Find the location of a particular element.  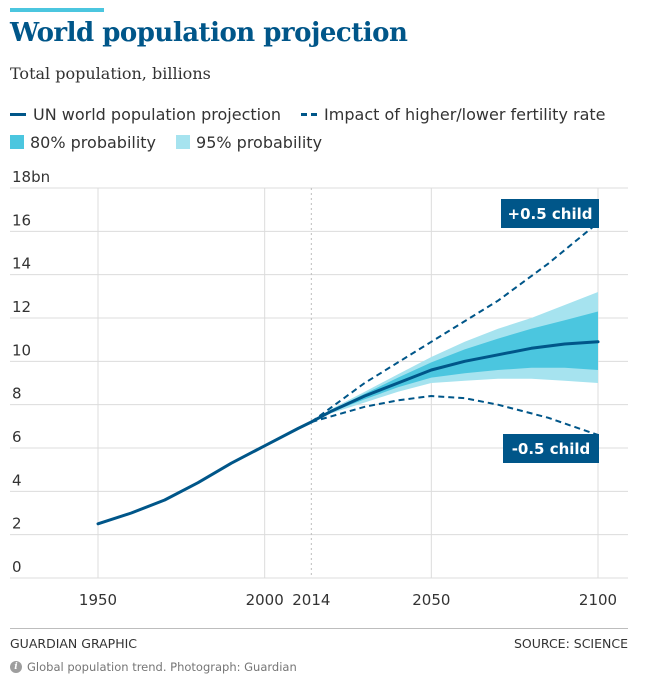

legend-label-80: 80% probability is located at coordinates (93, 142).